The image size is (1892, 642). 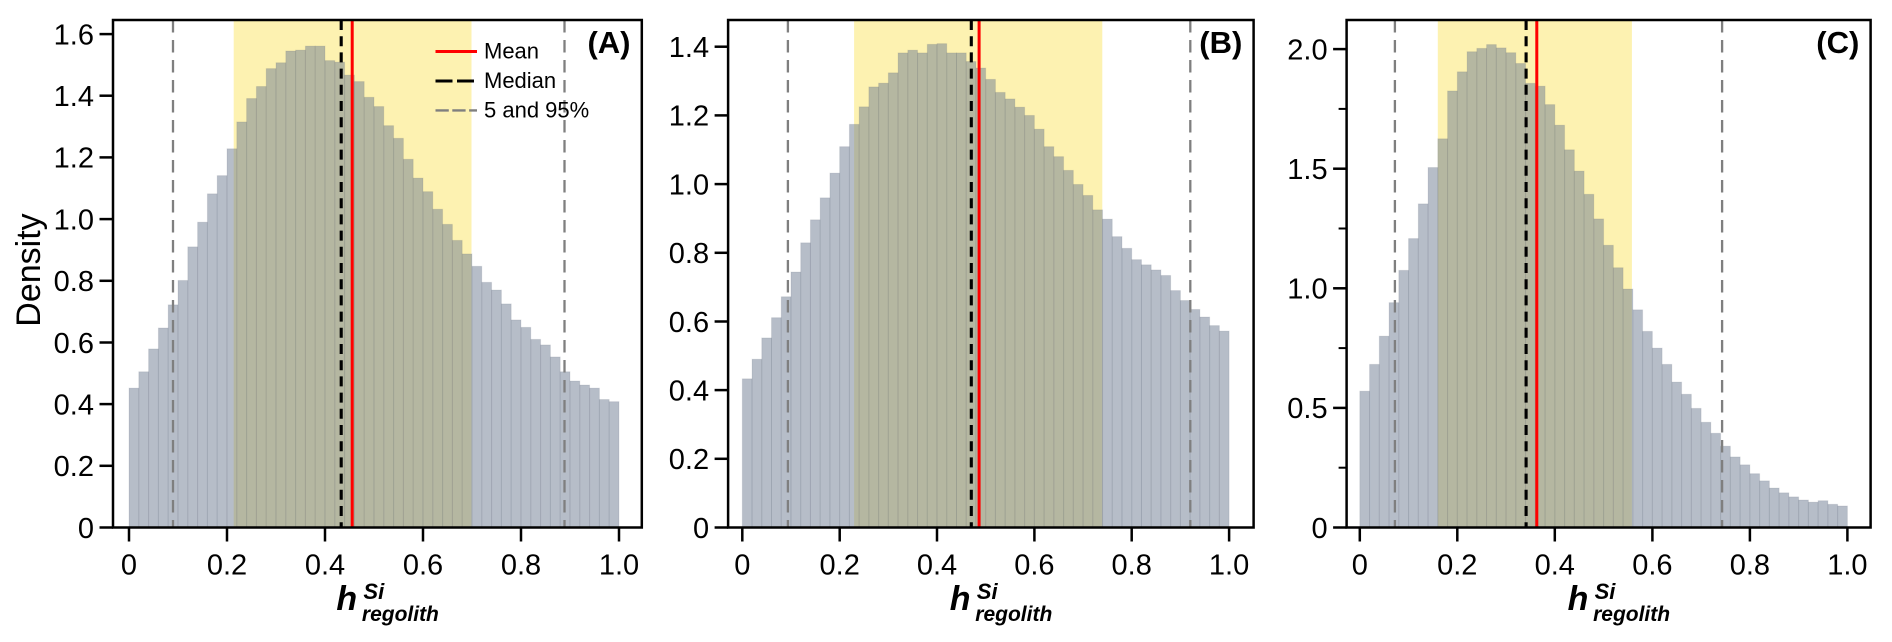 I want to click on svg-text: 1.5, so click(x=1307, y=170).